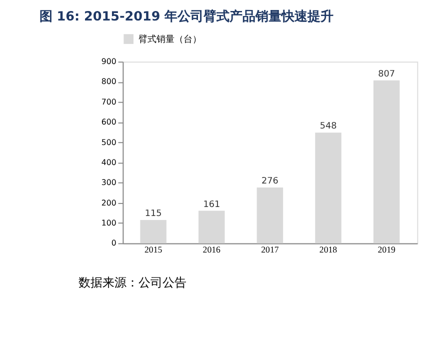 The image size is (427, 338). What do you see at coordinates (108, 142) in the screenshot?
I see `y-tick-label: 500` at bounding box center [108, 142].